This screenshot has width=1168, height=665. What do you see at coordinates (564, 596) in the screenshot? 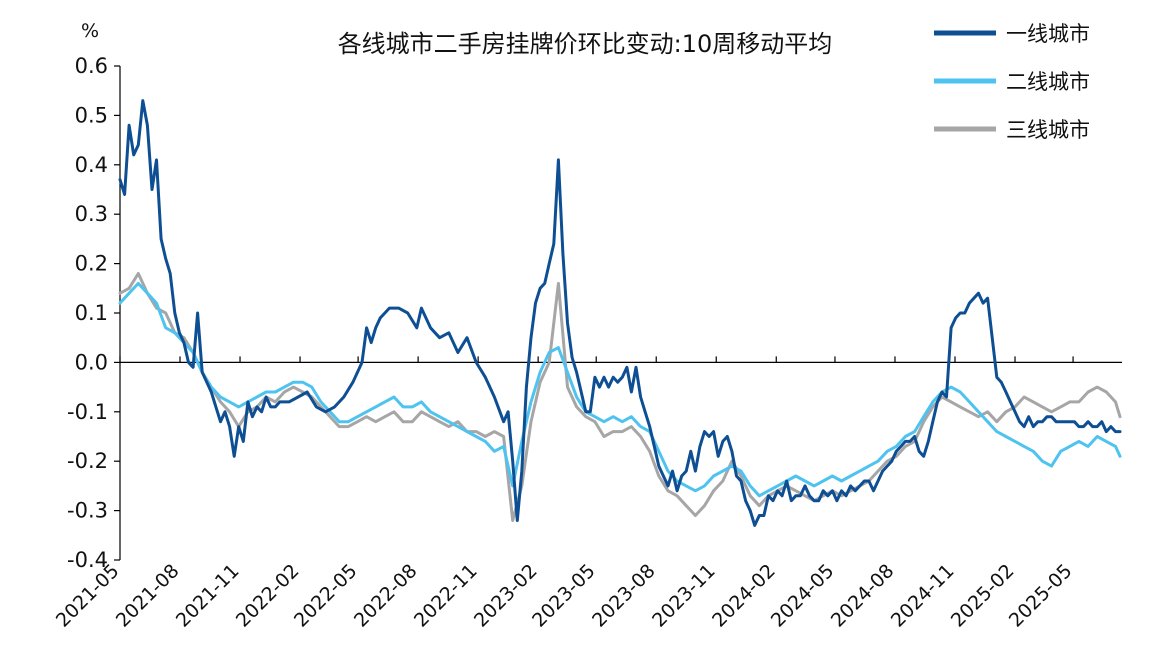
I see `x-tick-label: 2023-05` at bounding box center [564, 596].